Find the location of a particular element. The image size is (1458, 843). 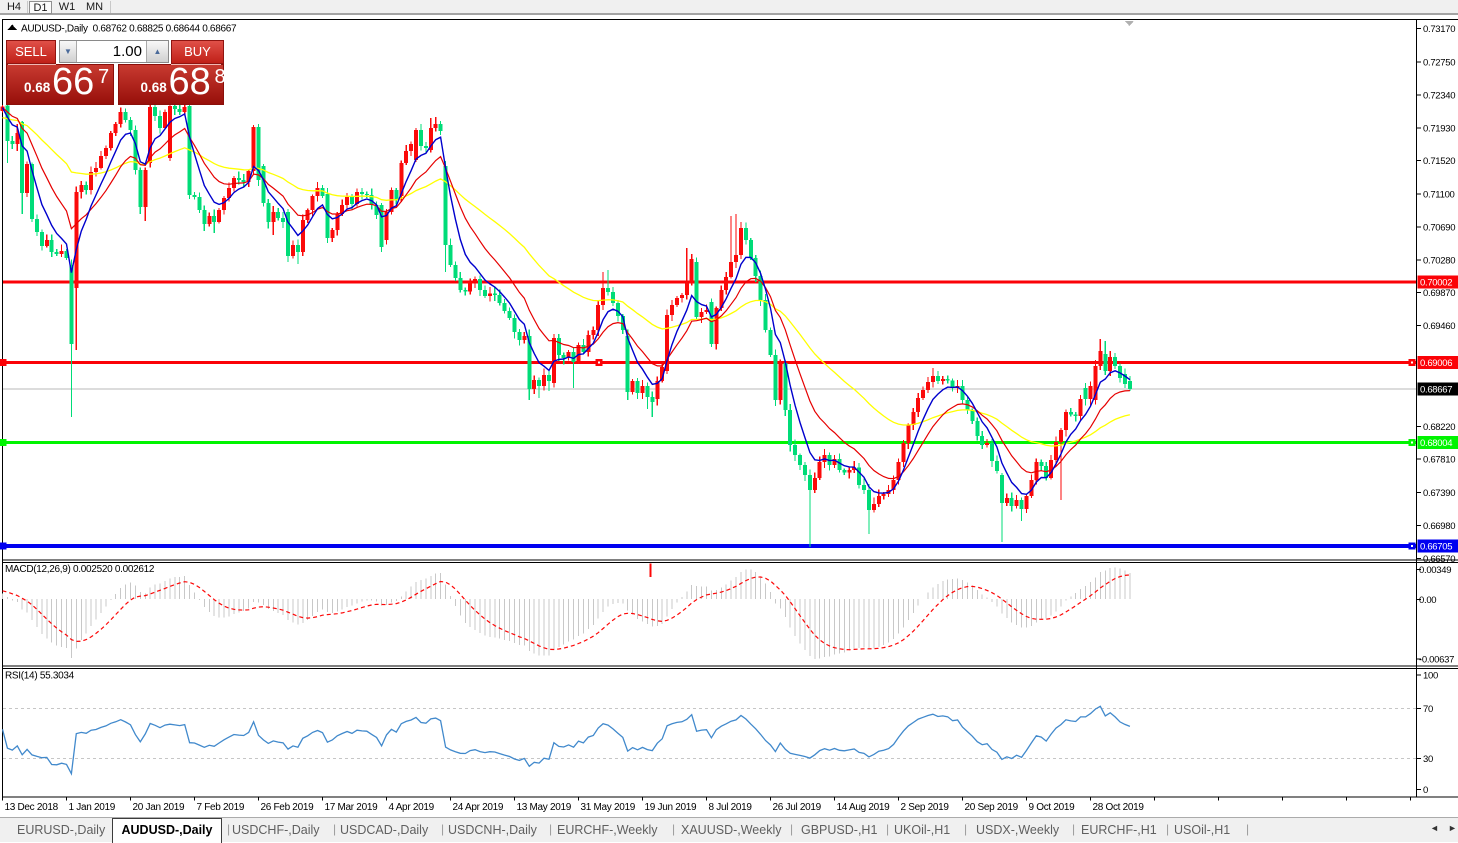

svg-text: 70 is located at coordinates (1428, 709).